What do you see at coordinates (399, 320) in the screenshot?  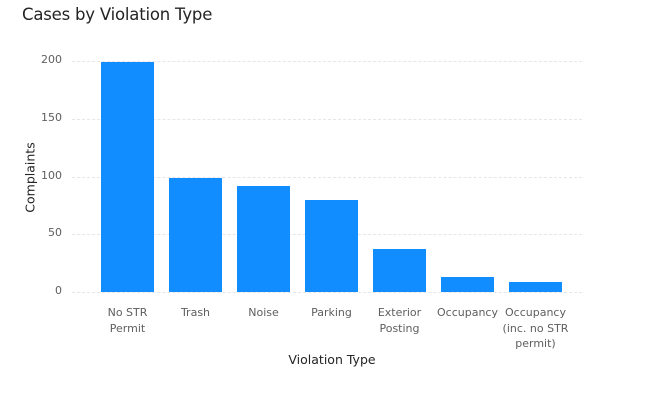 I see `x-tick-label: Exterior Posting` at bounding box center [399, 320].